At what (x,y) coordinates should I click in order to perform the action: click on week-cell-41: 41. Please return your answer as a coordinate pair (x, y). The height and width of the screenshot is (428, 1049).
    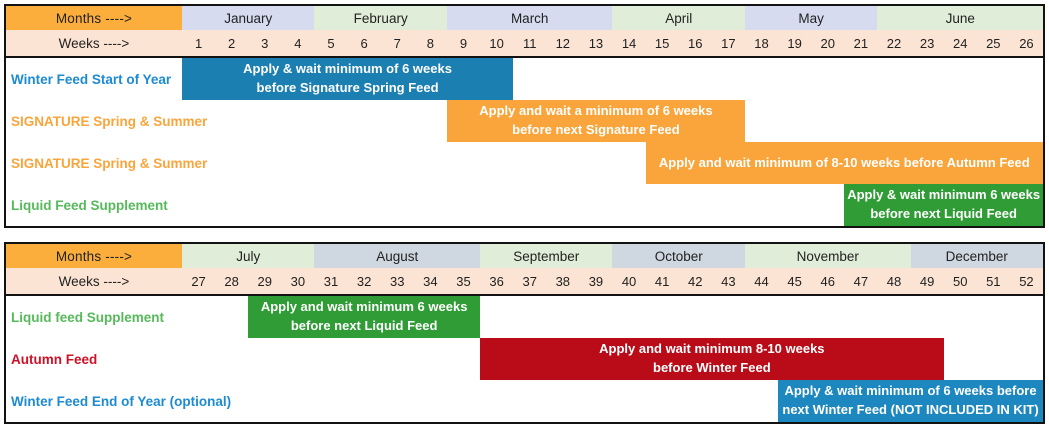
    Looking at the image, I should click on (662, 281).